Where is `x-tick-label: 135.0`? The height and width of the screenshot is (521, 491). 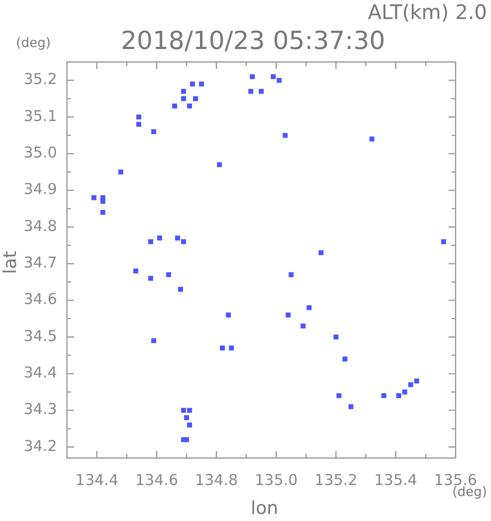
x-tick-label: 135.0 is located at coordinates (276, 479).